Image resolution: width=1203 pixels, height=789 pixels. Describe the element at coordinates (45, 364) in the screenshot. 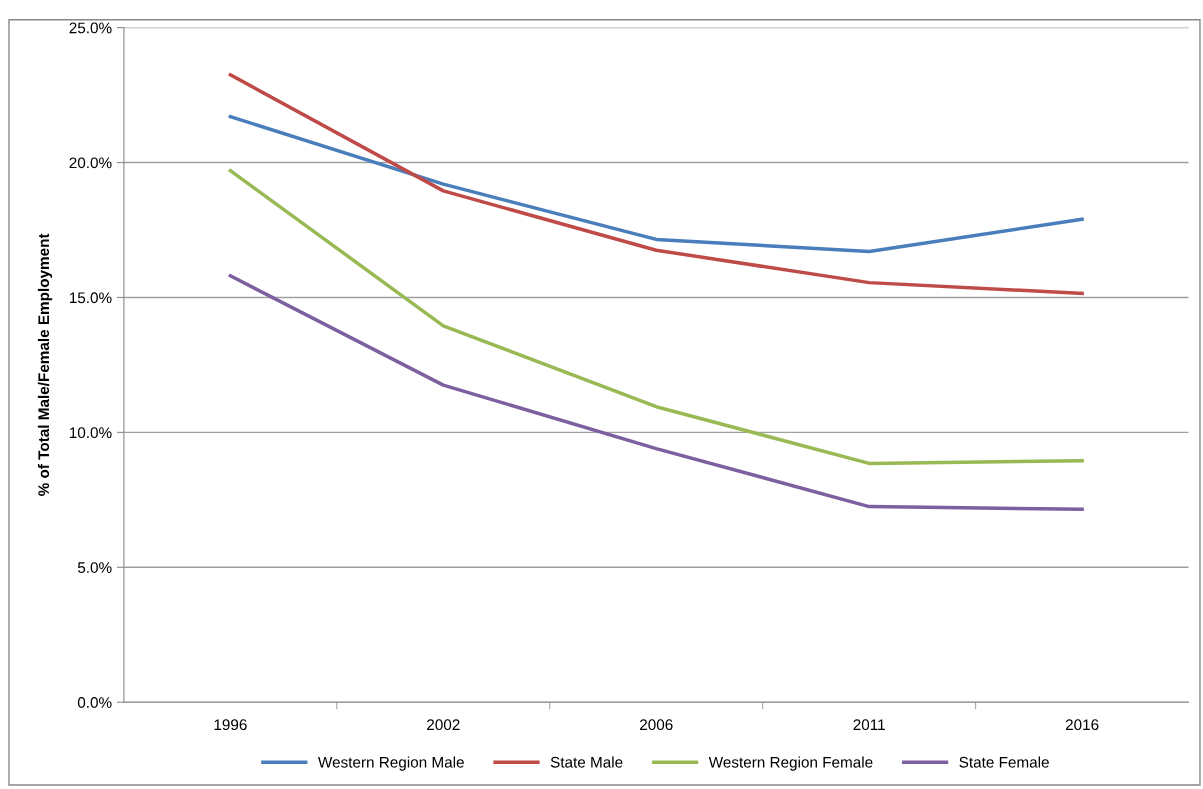

I see `y-axis-title: % of Total Male/Female Employment` at that location.